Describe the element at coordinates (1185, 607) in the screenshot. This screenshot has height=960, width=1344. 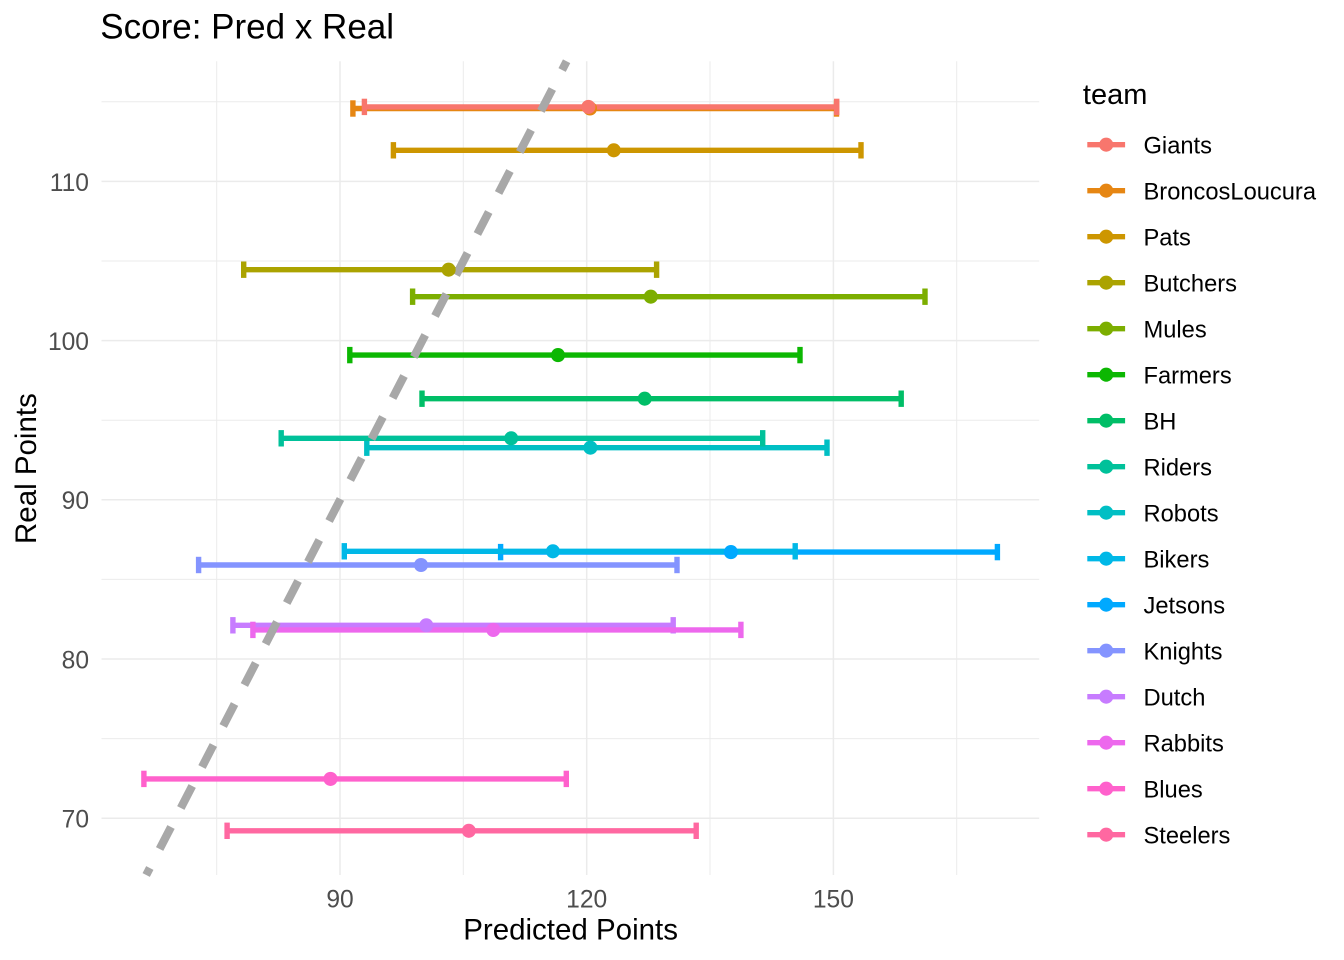
I see `svg-text: Jetsons` at that location.